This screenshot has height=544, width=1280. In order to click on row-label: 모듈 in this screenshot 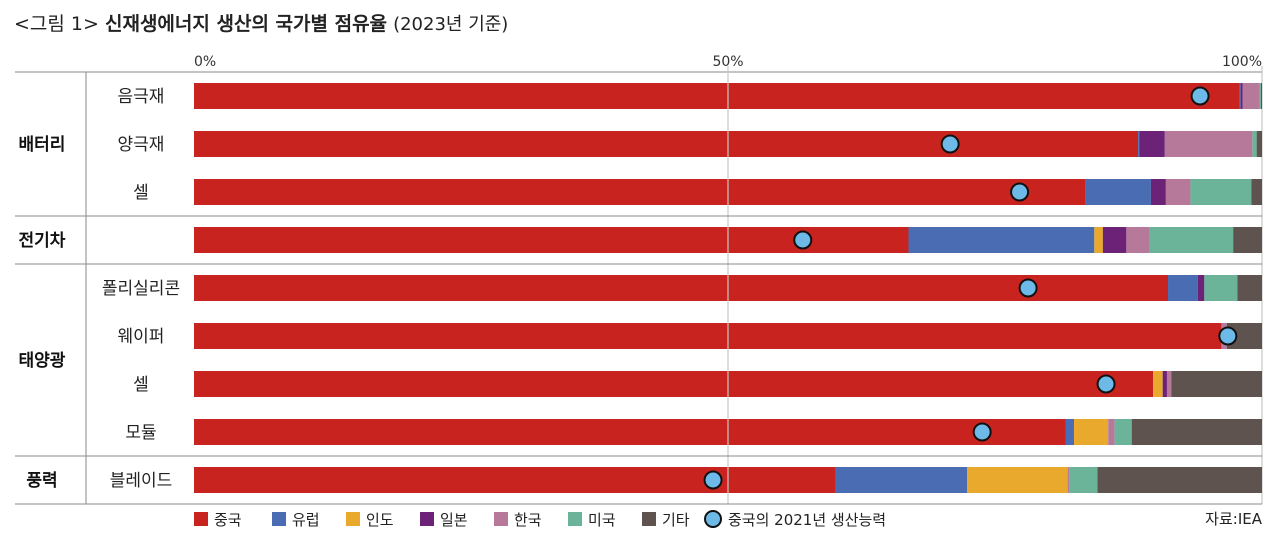, I will do `click(140, 433)`.